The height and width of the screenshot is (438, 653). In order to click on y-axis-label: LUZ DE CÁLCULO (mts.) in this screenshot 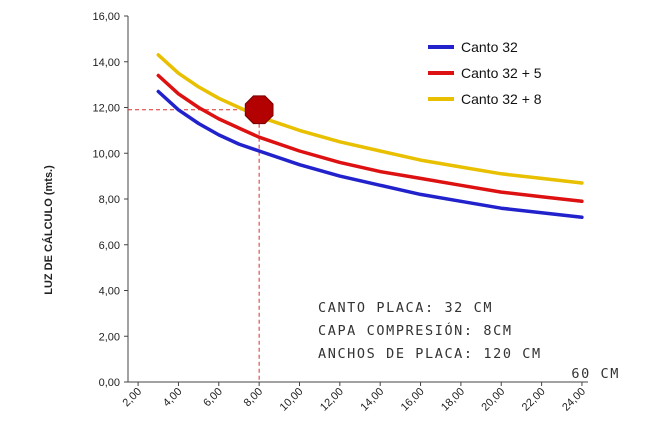, I will do `click(48, 230)`.